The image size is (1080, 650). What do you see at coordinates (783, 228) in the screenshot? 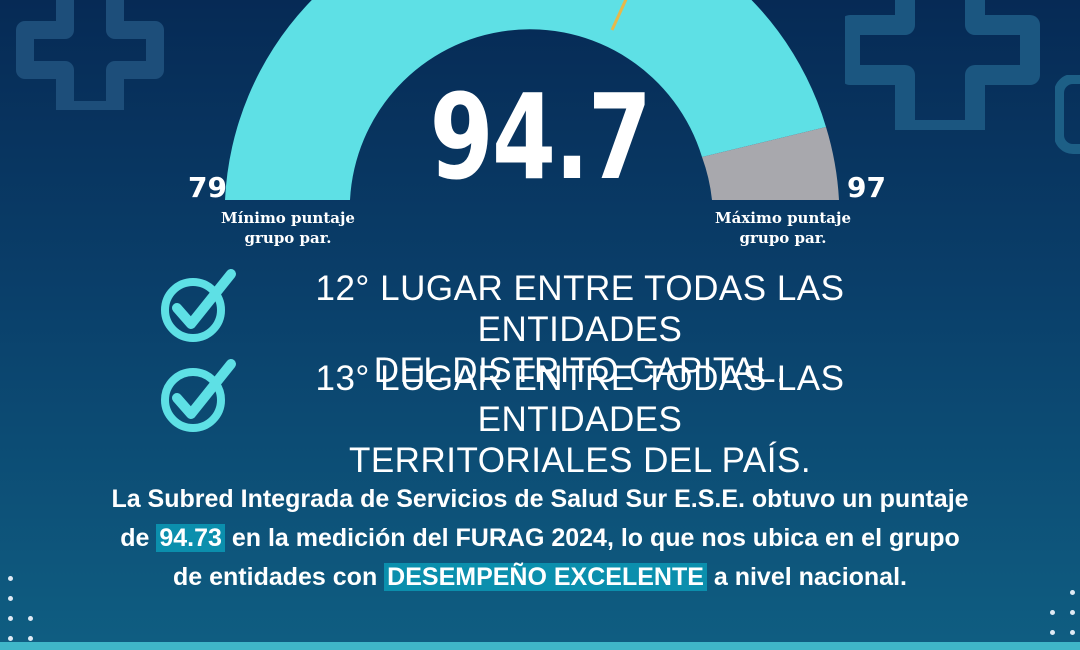
I see `gauge-max-caption: Máximo puntaje grupo par.` at bounding box center [783, 228].